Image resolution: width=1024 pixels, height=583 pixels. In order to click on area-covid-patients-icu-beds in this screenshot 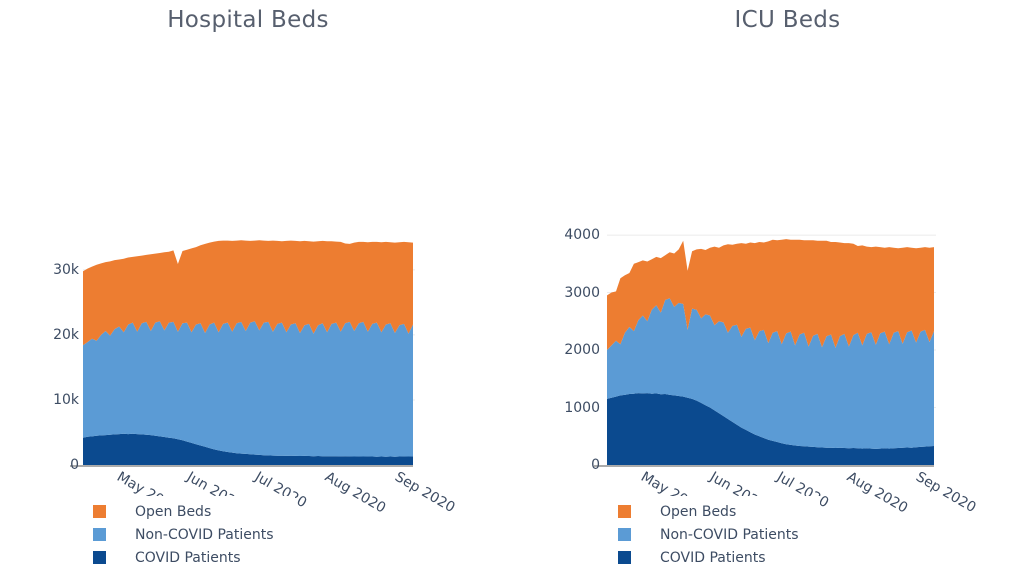, I will do `click(770, 429)`.